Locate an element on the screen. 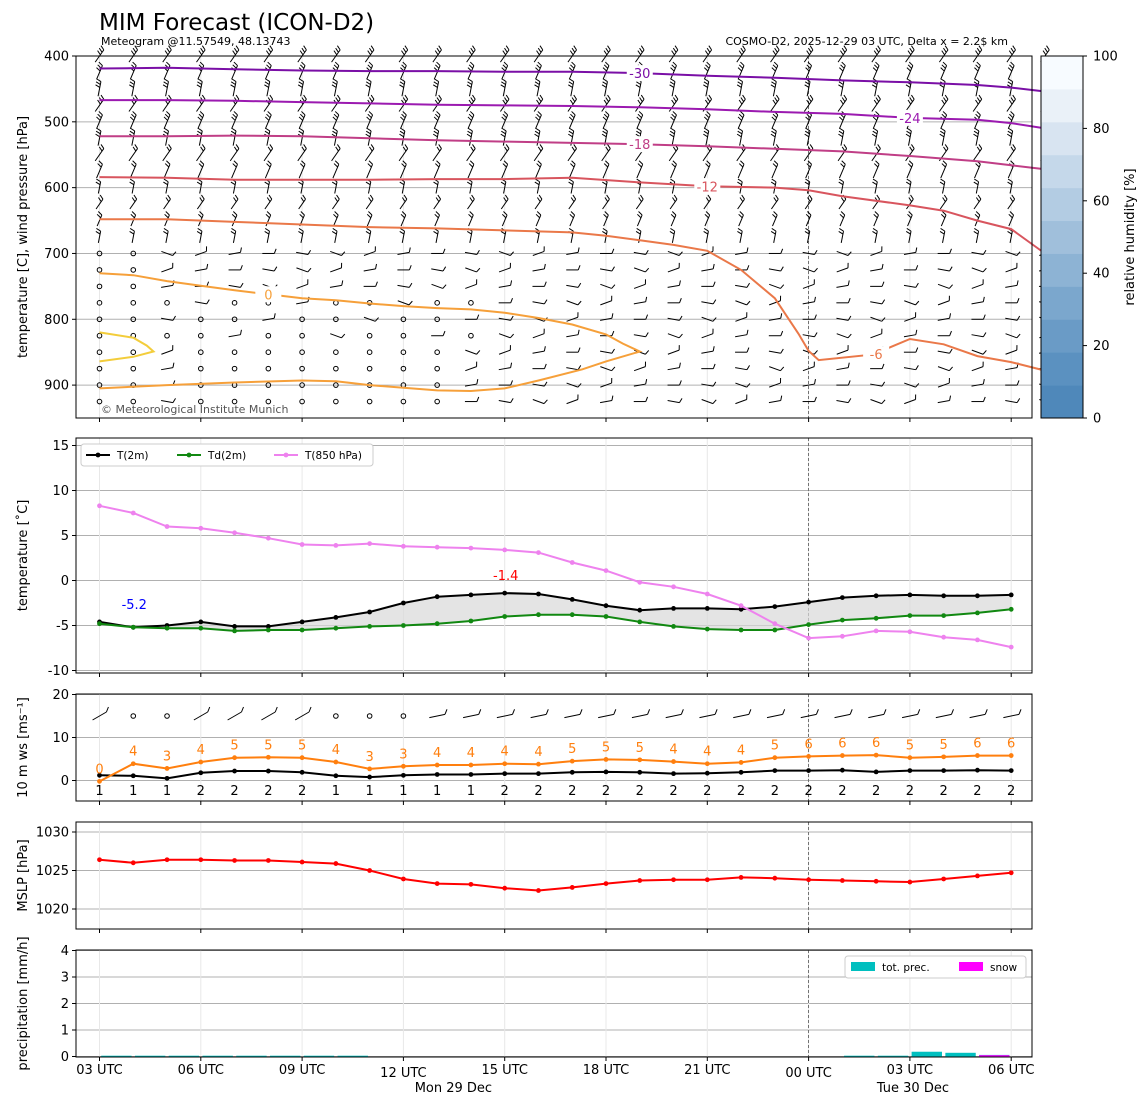 The image size is (1148, 1105). time-tick-label: 06 UTC is located at coordinates (201, 1070).